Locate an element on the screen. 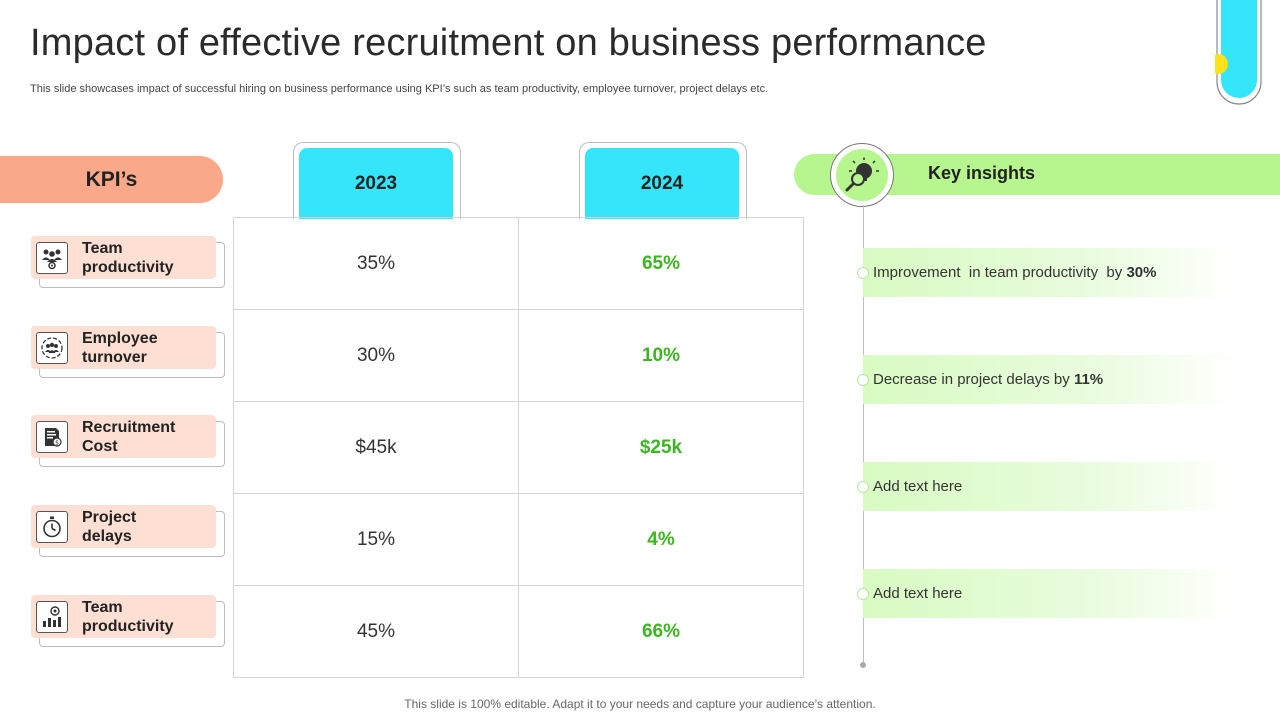 The width and height of the screenshot is (1280, 720). kpi-row-team-productivity: Team productivity is located at coordinates (128, 262).